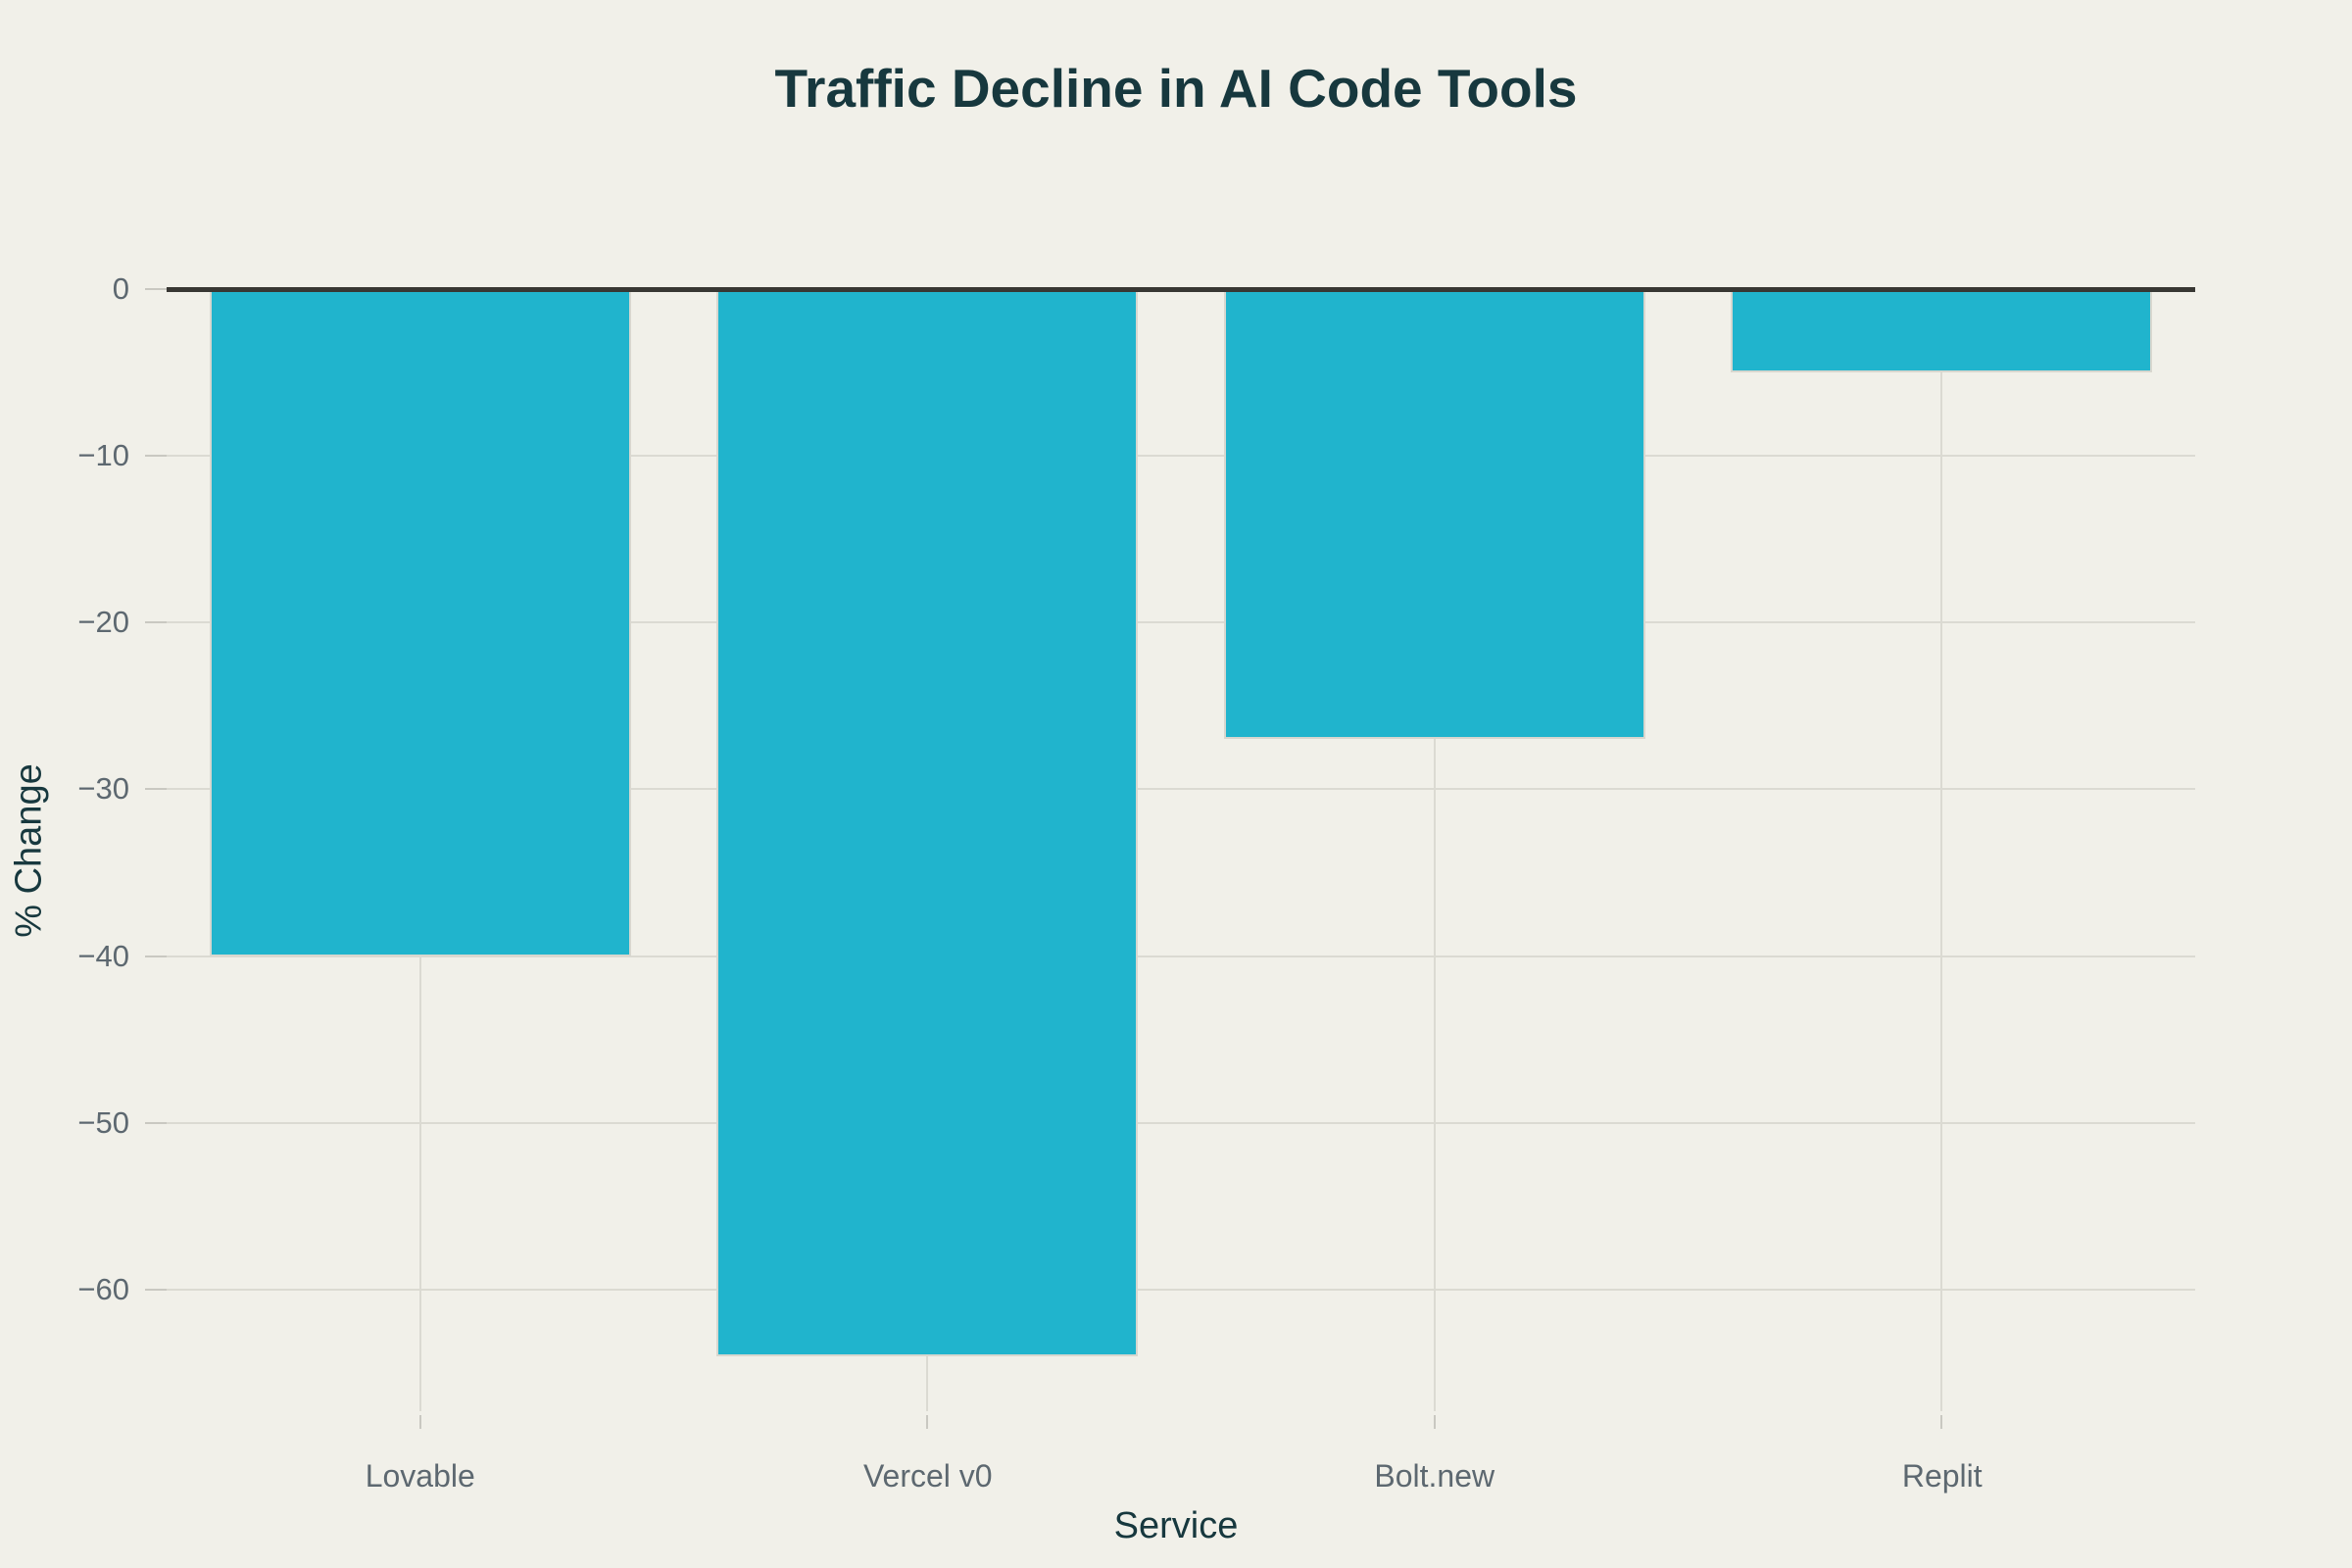 The width and height of the screenshot is (2352, 1568). I want to click on x-tick-label: Vercel v0, so click(927, 1476).